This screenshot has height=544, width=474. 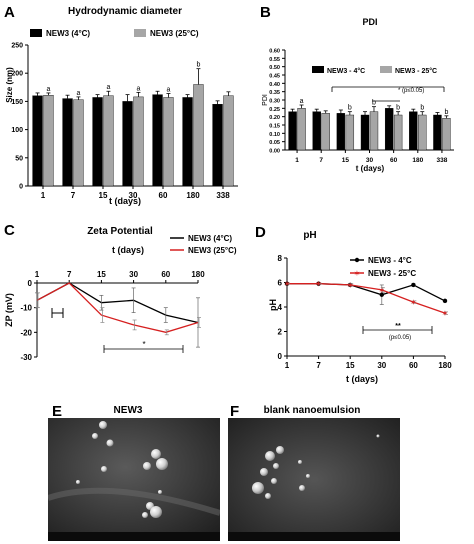 What do you see at coordinates (134, 536) in the screenshot?
I see `sem-image-new3-databar` at bounding box center [134, 536].